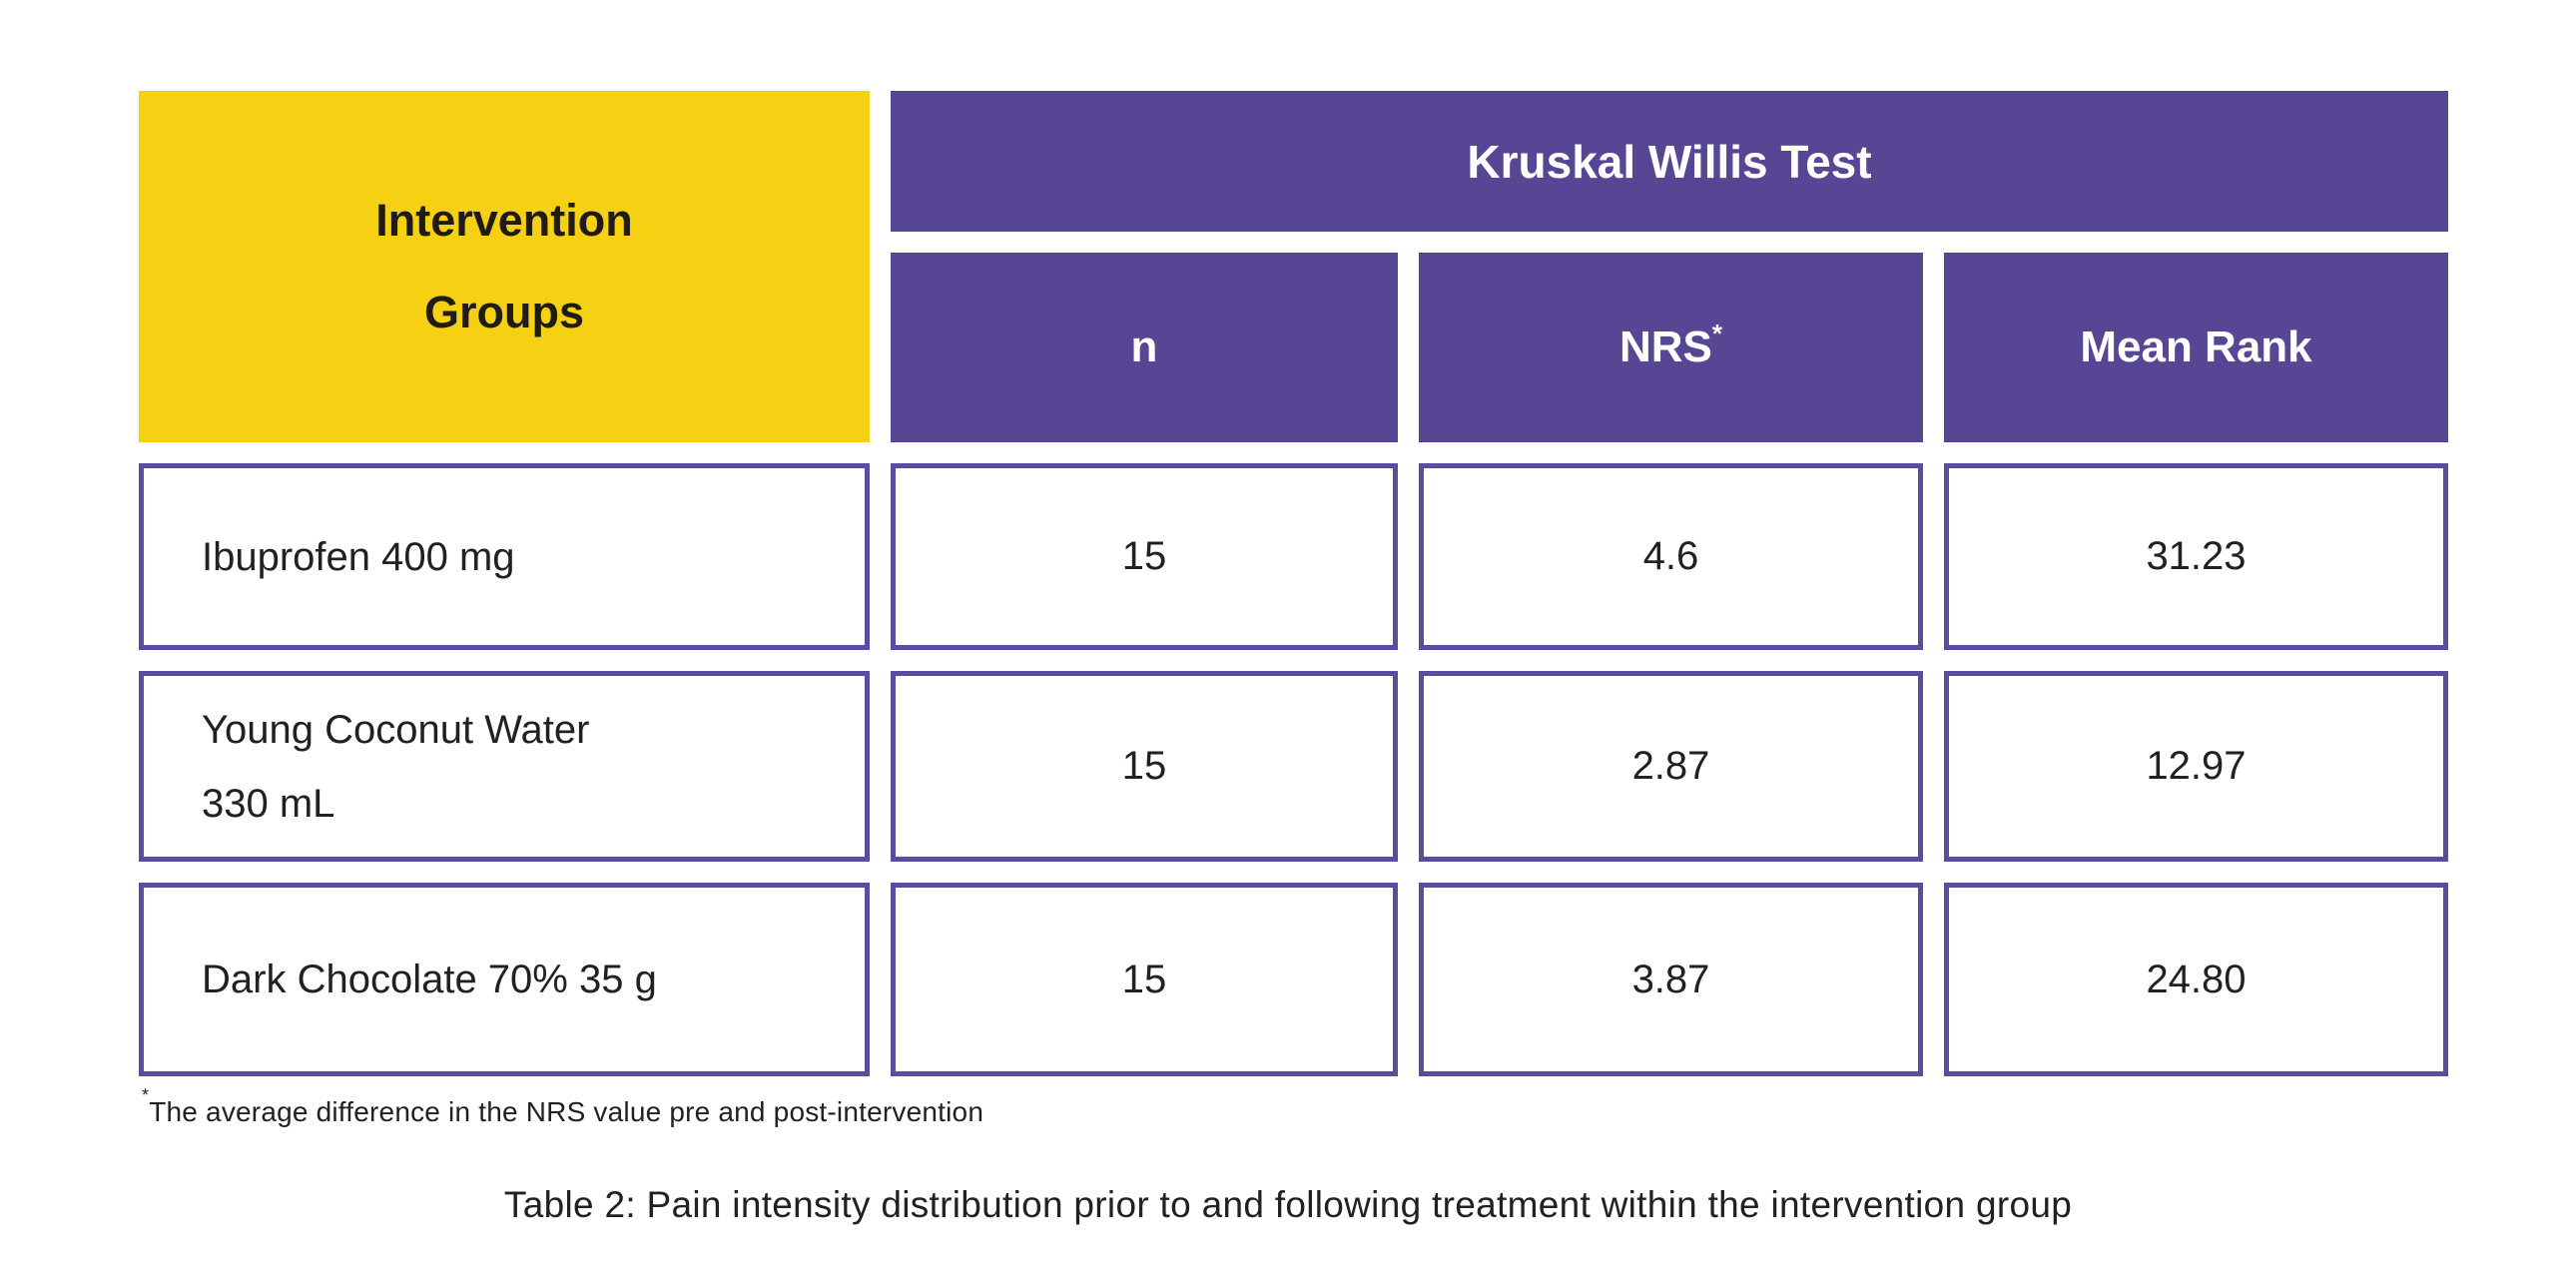 The height and width of the screenshot is (1282, 2576). I want to click on column-header-n: n, so click(1144, 347).